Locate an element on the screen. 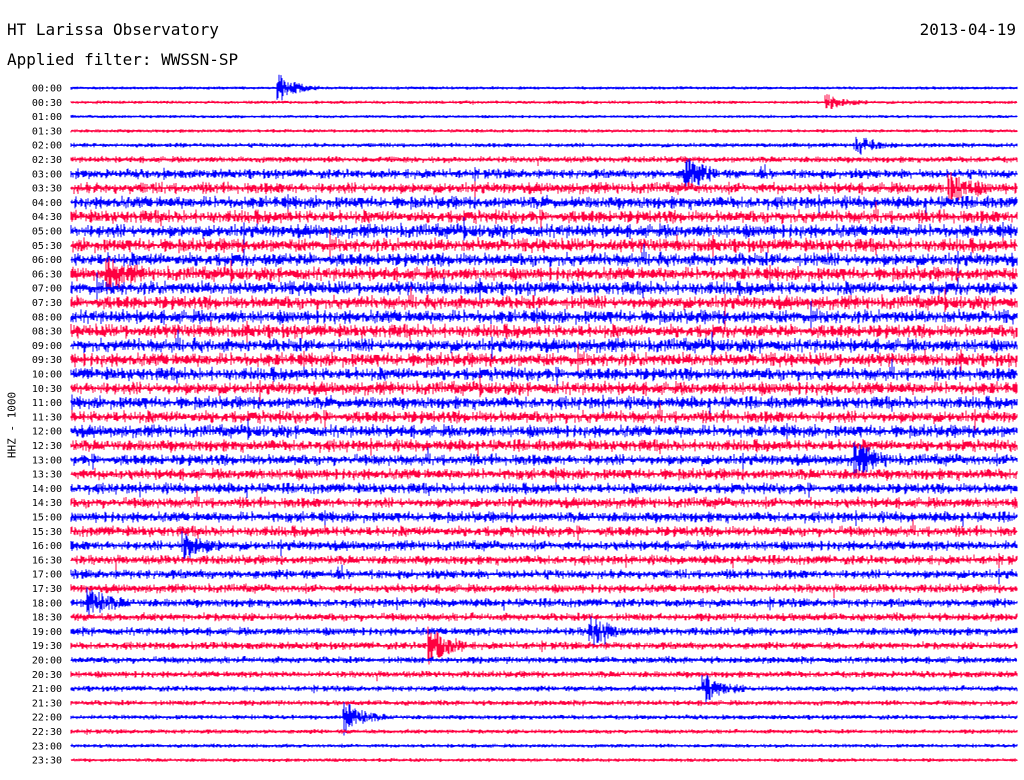  trace-2030 is located at coordinates (544, 676).